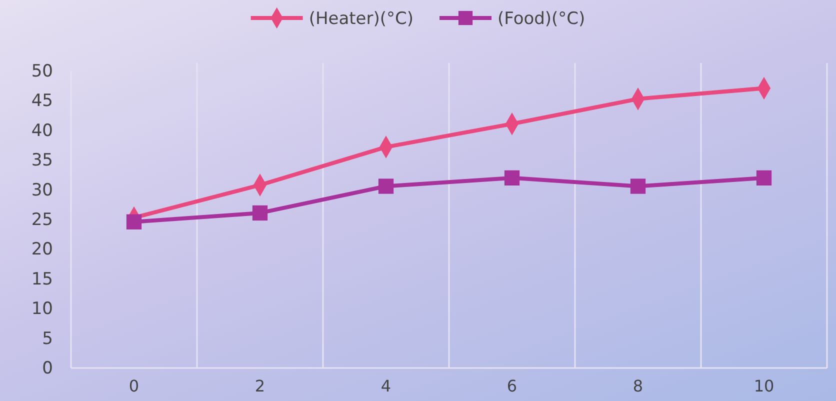 This screenshot has height=401, width=836. What do you see at coordinates (764, 386) in the screenshot?
I see `x-tick-label: 10` at bounding box center [764, 386].